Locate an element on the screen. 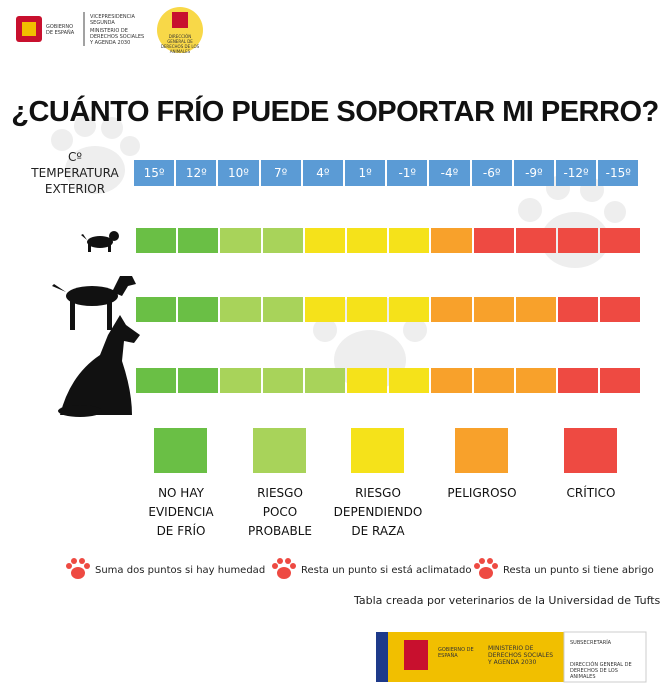 The height and width of the screenshot is (684, 670). temp-cell: 10º is located at coordinates (238, 173).